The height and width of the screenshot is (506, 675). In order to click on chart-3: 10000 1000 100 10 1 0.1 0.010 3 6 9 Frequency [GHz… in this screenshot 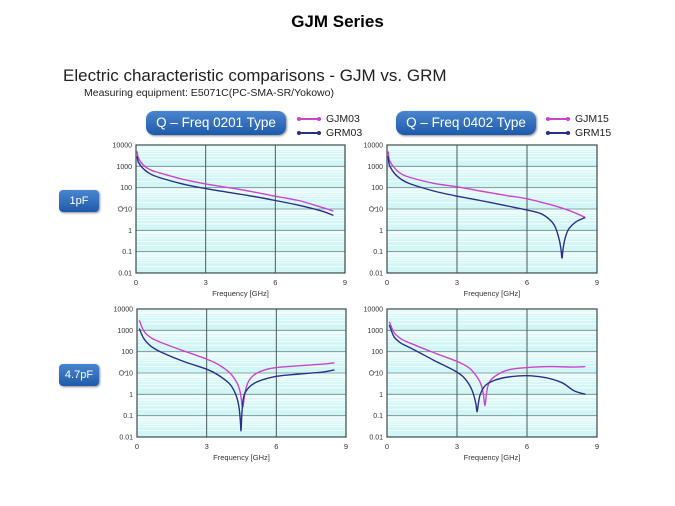, I will do `click(482, 385)`.